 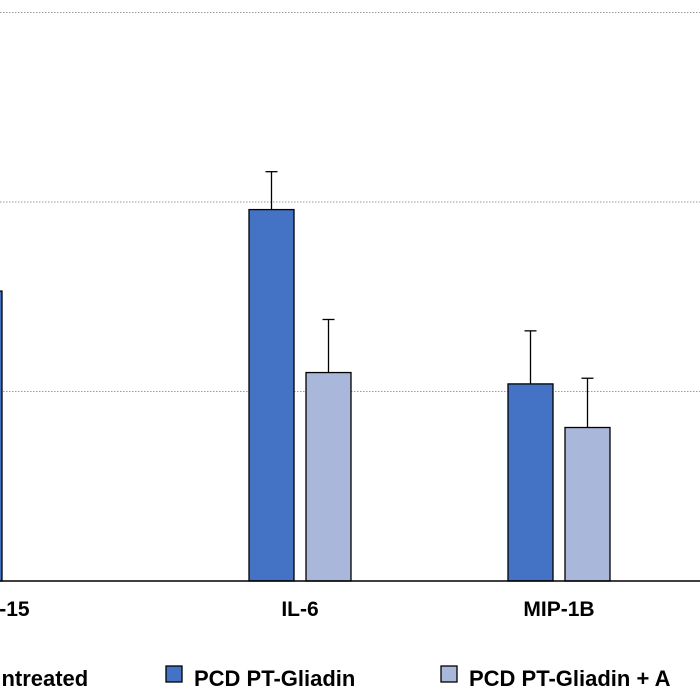 What do you see at coordinates (570, 678) in the screenshot?
I see `legend-label-pcd-pt-gliadin-plus: PCD PT-Gliadin + A` at bounding box center [570, 678].